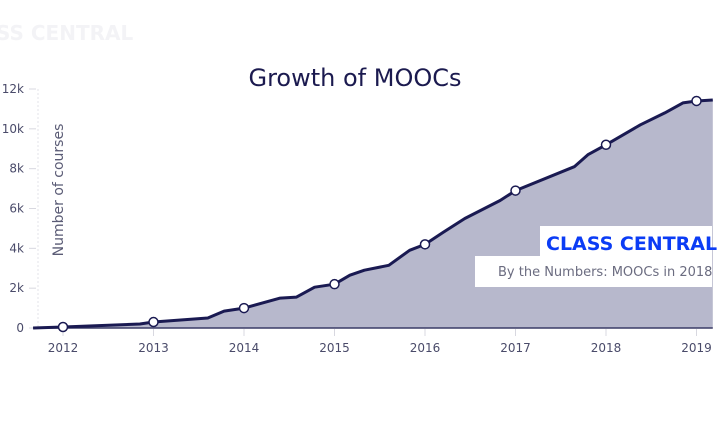  Describe the element at coordinates (380, 342) in the screenshot. I see `x-axis: 2012 2013 2014 2015 2016 2017 2018 2019` at that location.